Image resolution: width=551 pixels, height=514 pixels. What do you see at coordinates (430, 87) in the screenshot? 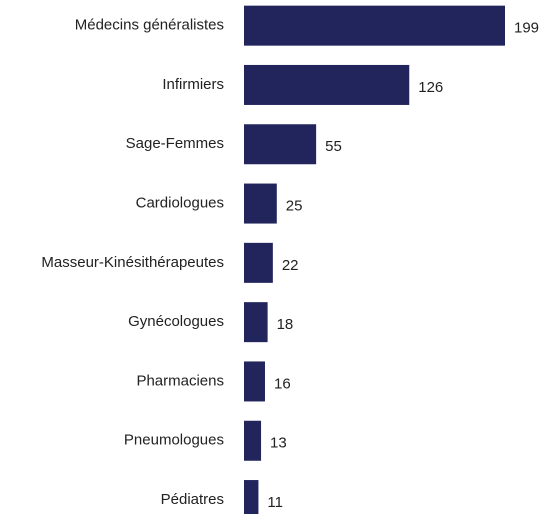
I see `value-label: 126` at bounding box center [430, 87].